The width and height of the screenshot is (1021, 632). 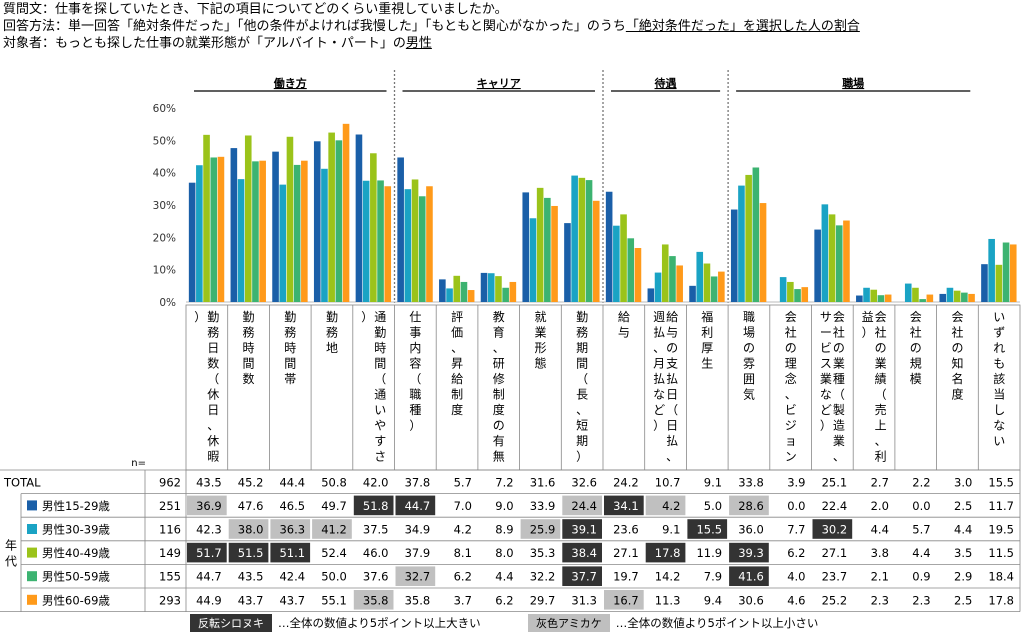 What do you see at coordinates (835, 482) in the screenshot?
I see `table-value: 25.1` at bounding box center [835, 482].